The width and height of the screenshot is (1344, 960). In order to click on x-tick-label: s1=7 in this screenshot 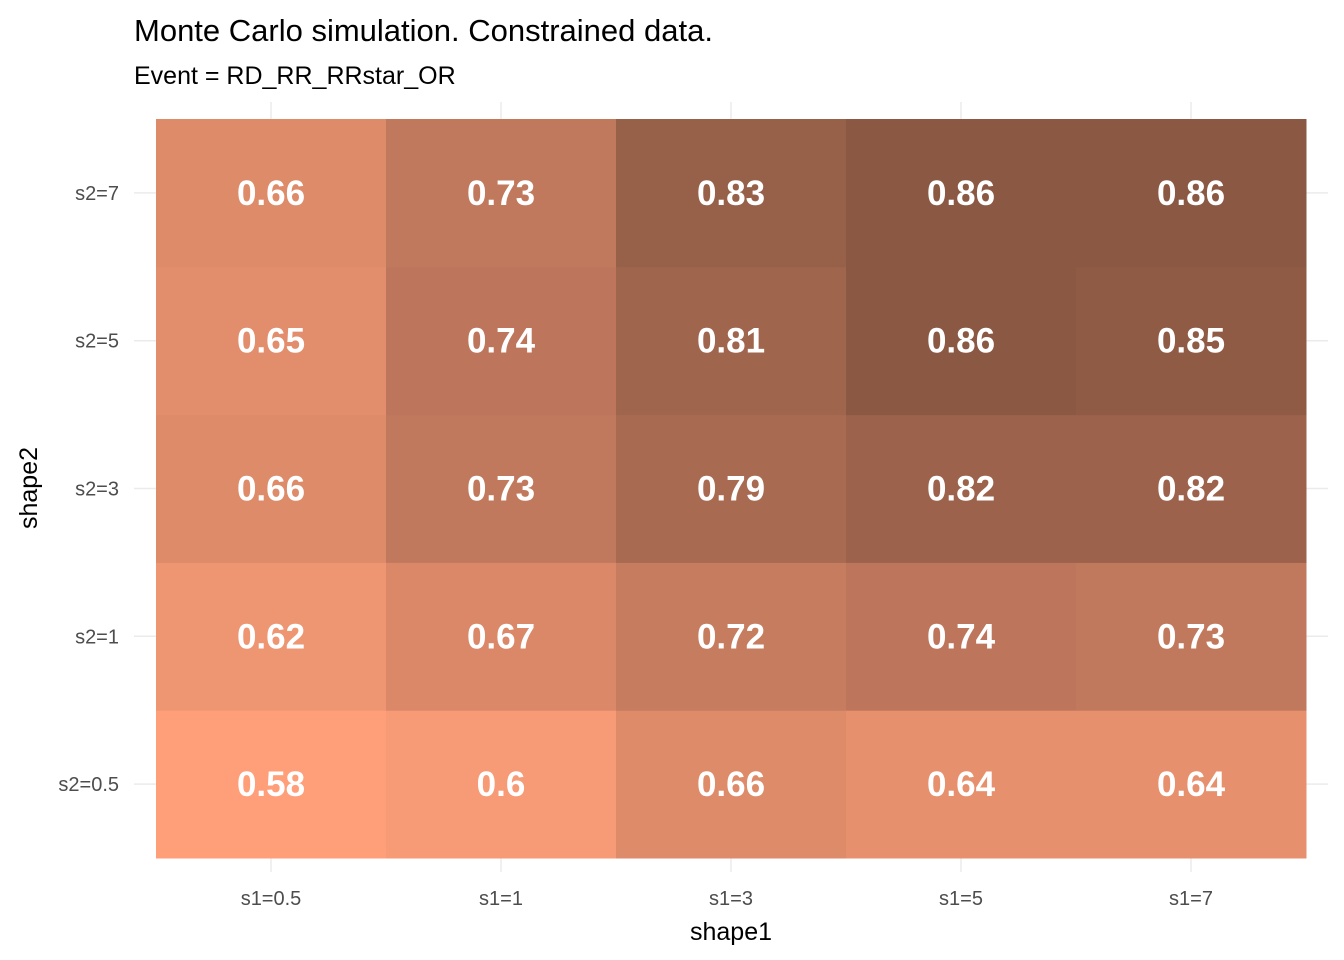, I will do `click(1191, 899)`.